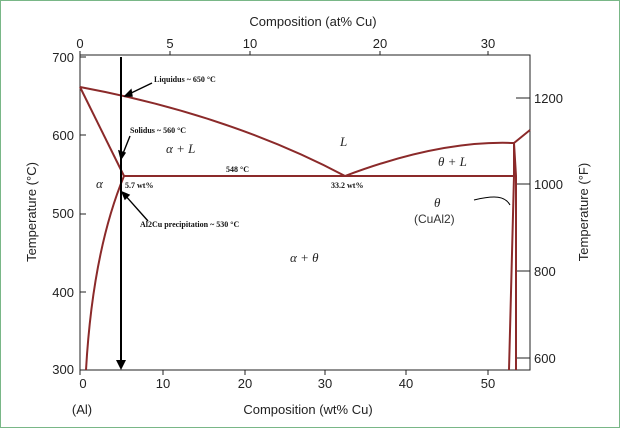  What do you see at coordinates (212, 131) in the screenshot?
I see `liquidus-left-line` at bounding box center [212, 131].